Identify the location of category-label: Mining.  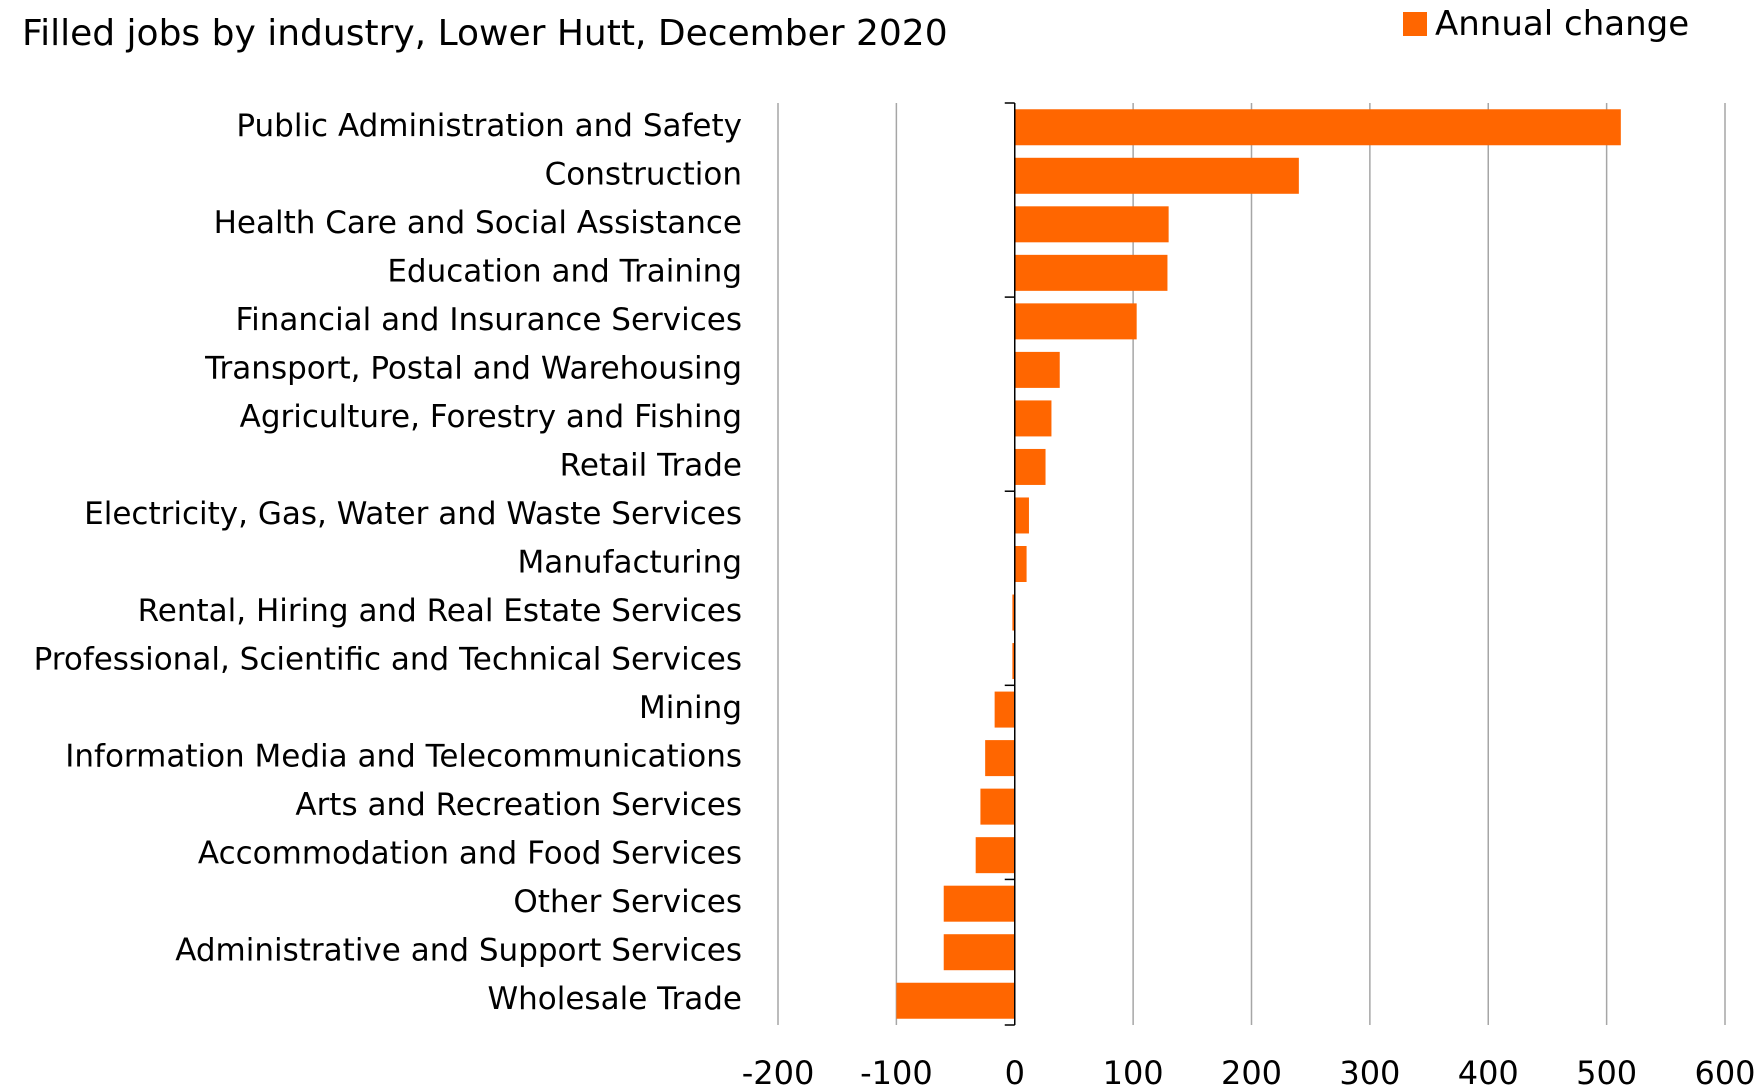
(690, 708).